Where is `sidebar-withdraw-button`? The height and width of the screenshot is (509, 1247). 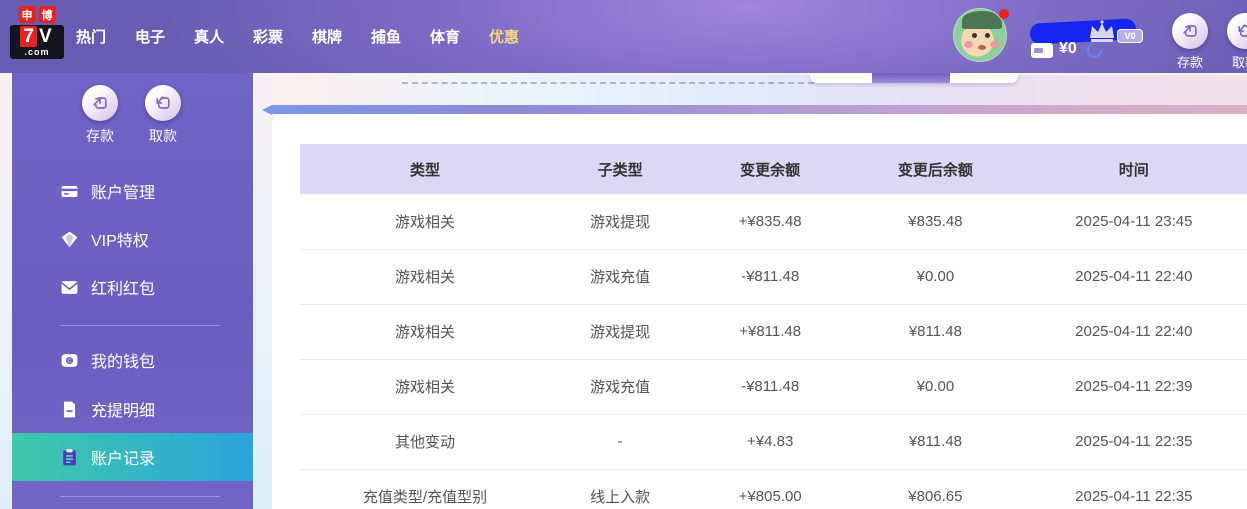
sidebar-withdraw-button is located at coordinates (163, 103).